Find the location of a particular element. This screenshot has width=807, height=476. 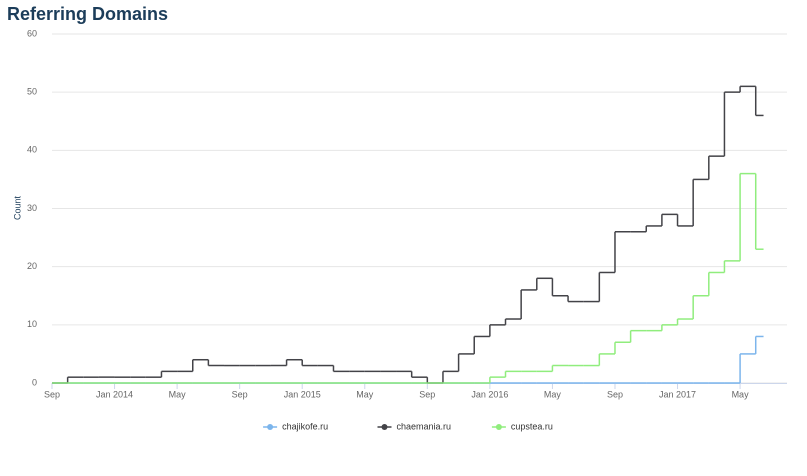

legend-label: cupstea.ru is located at coordinates (532, 426).